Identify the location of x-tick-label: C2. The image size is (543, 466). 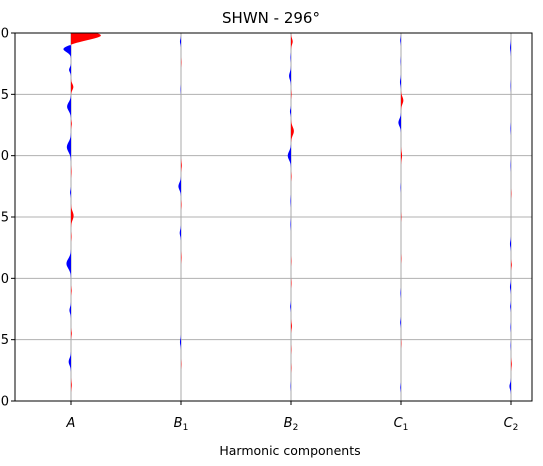
(511, 424).